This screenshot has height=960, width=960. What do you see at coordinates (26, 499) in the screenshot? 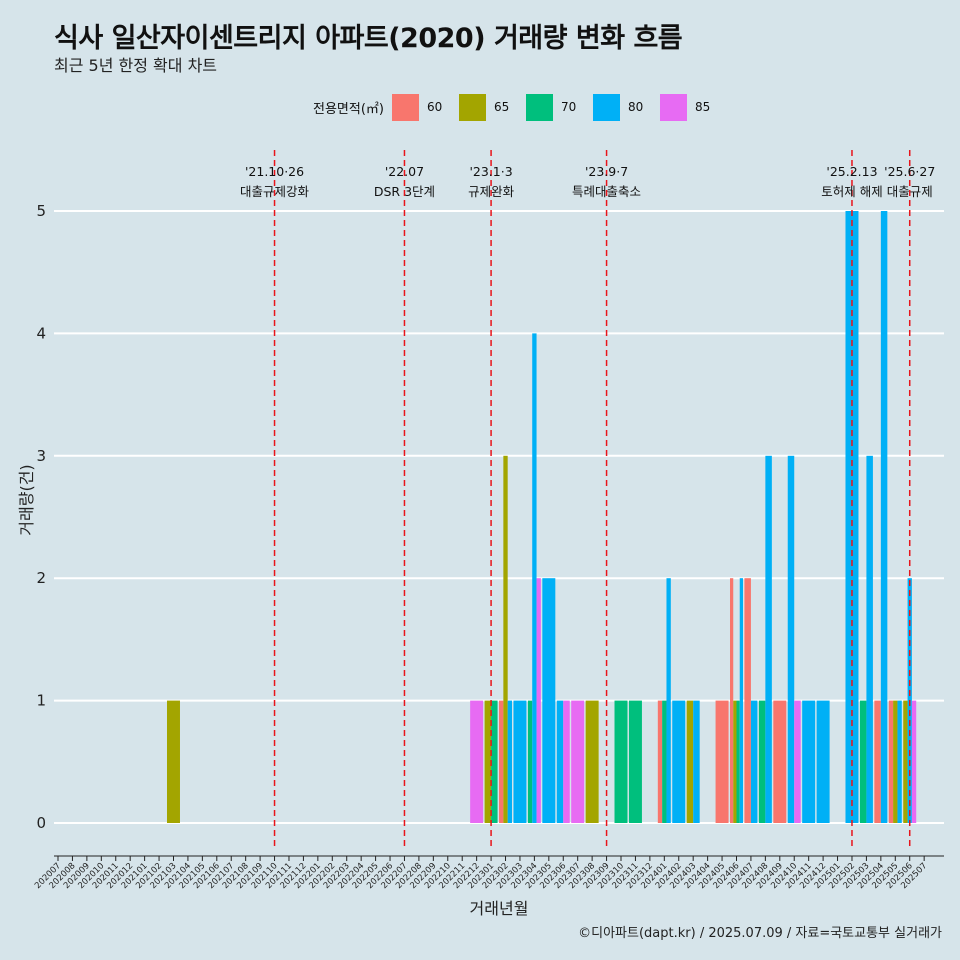
I see `y-axis-title: 거래량(건)` at bounding box center [26, 499].